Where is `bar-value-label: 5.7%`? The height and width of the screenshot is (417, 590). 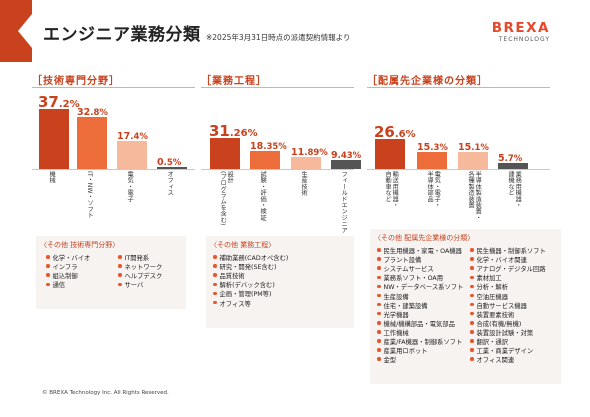
bar-value-label: 5.7% is located at coordinates (510, 155).